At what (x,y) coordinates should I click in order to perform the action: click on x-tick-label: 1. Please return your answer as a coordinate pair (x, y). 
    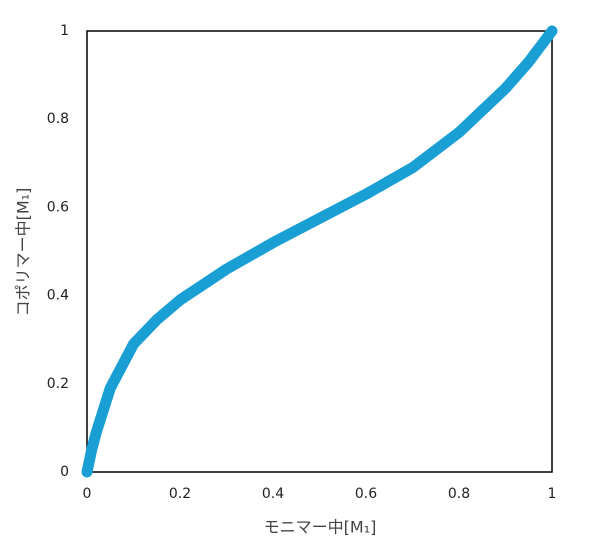
    Looking at the image, I should click on (552, 494).